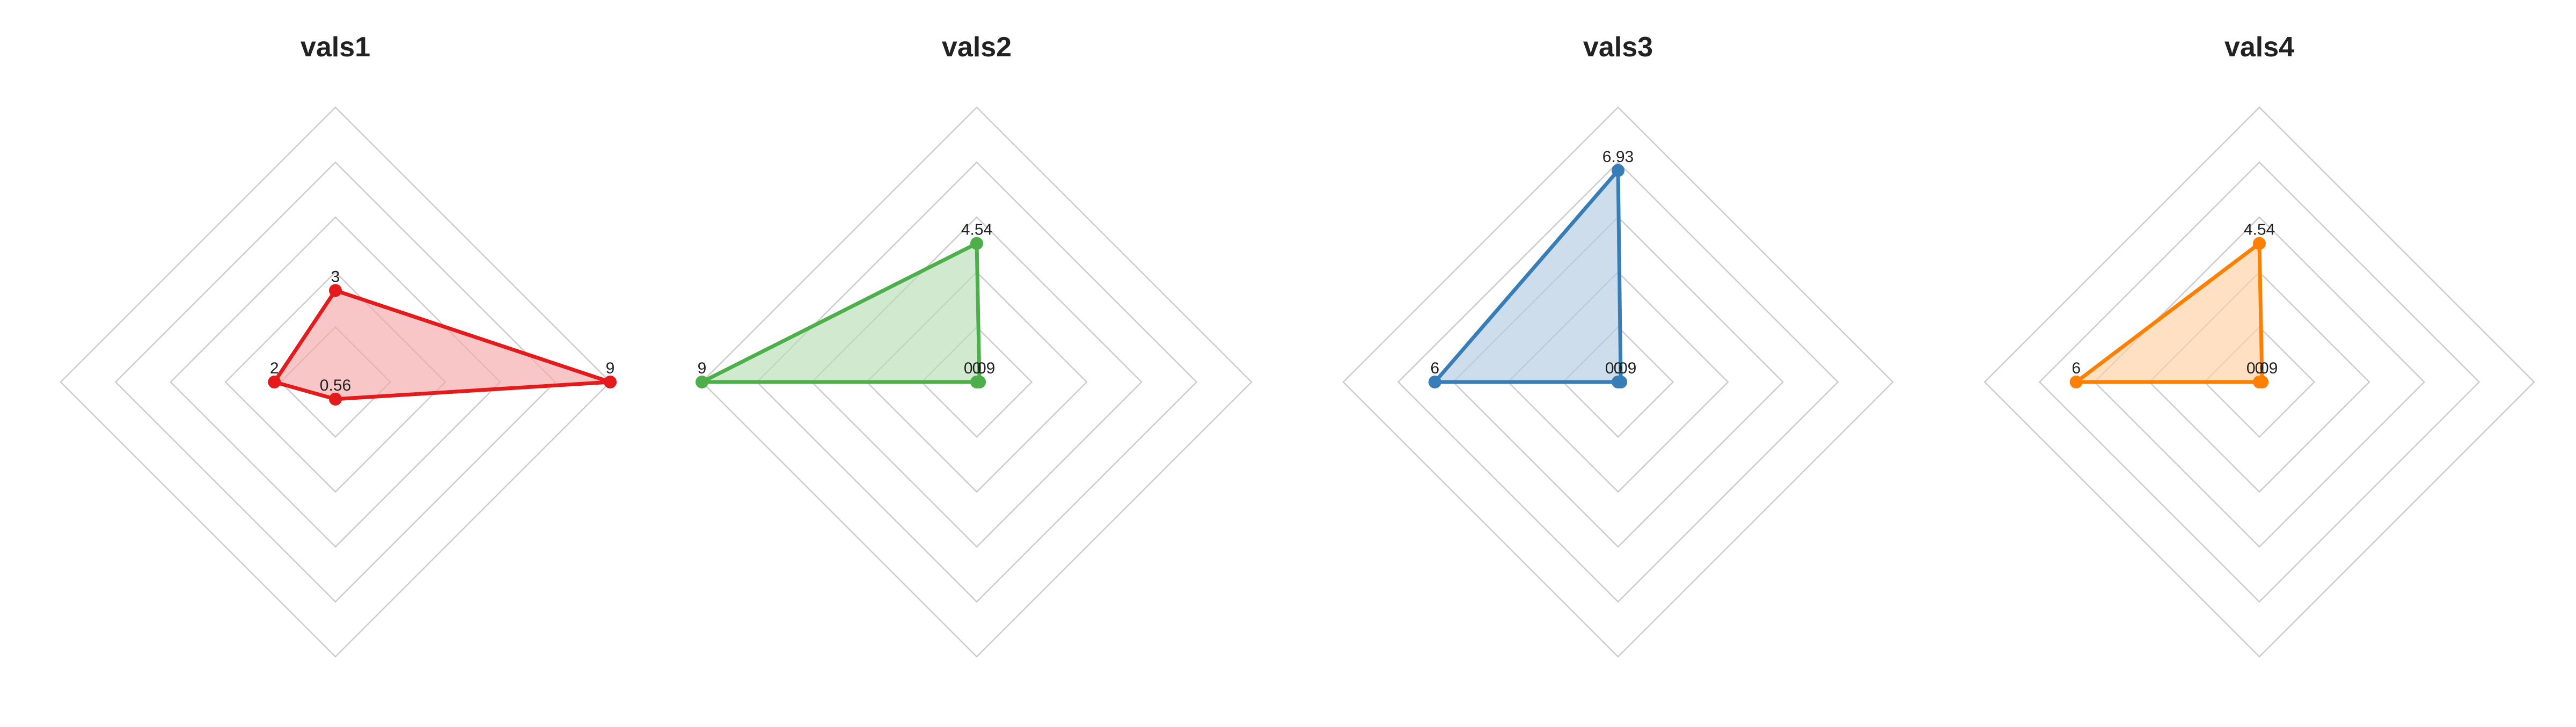 This screenshot has height=727, width=2576. What do you see at coordinates (274, 368) in the screenshot?
I see `data-label: 2` at bounding box center [274, 368].